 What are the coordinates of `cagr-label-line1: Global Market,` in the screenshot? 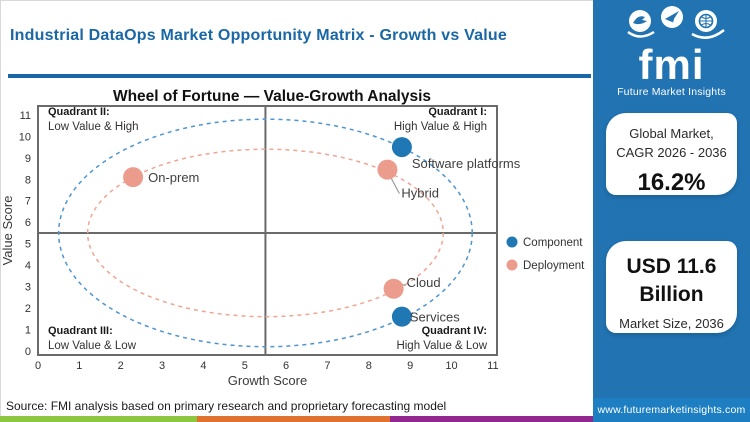 It's located at (671, 133).